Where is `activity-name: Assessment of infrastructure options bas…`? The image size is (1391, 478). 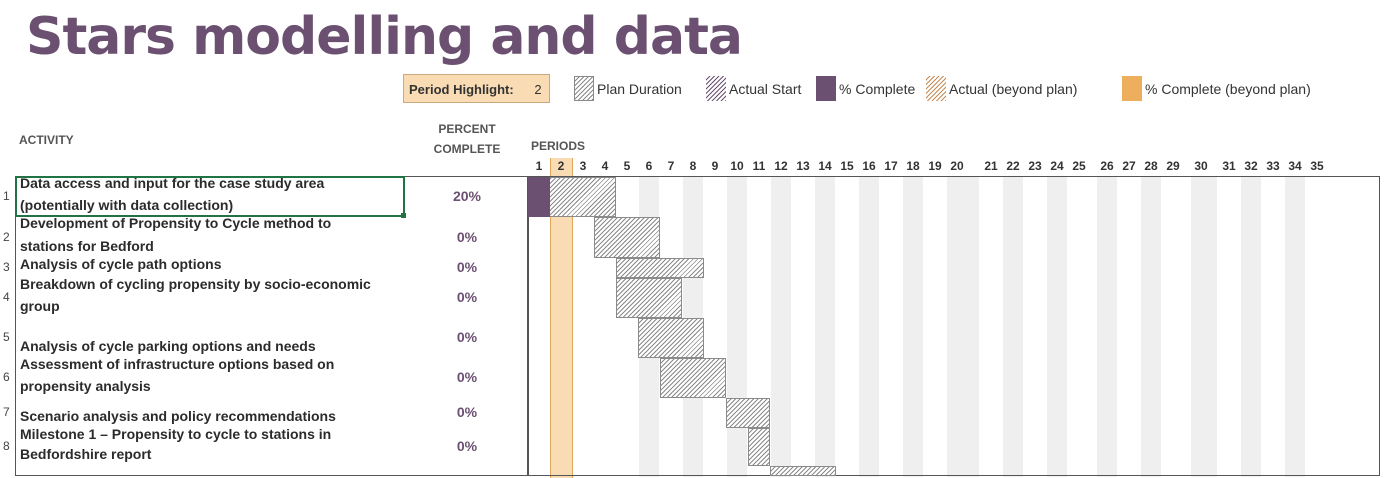
activity-name: Assessment of infrastructure options bas… is located at coordinates (177, 364).